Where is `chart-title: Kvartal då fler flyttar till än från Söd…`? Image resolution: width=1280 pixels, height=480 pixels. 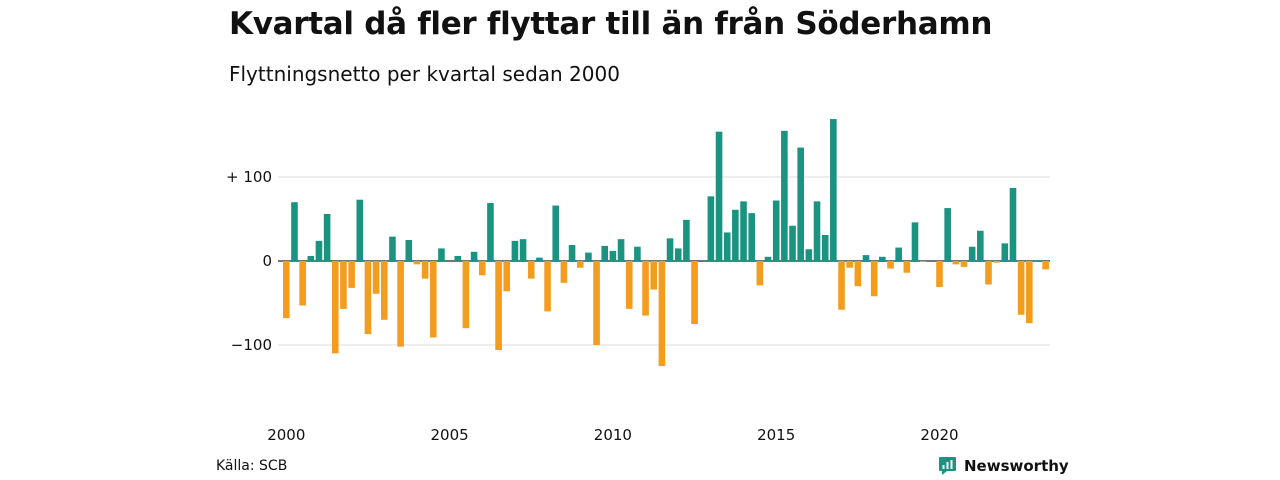
chart-title: Kvartal då fler flyttar till än från Söd… is located at coordinates (611, 24).